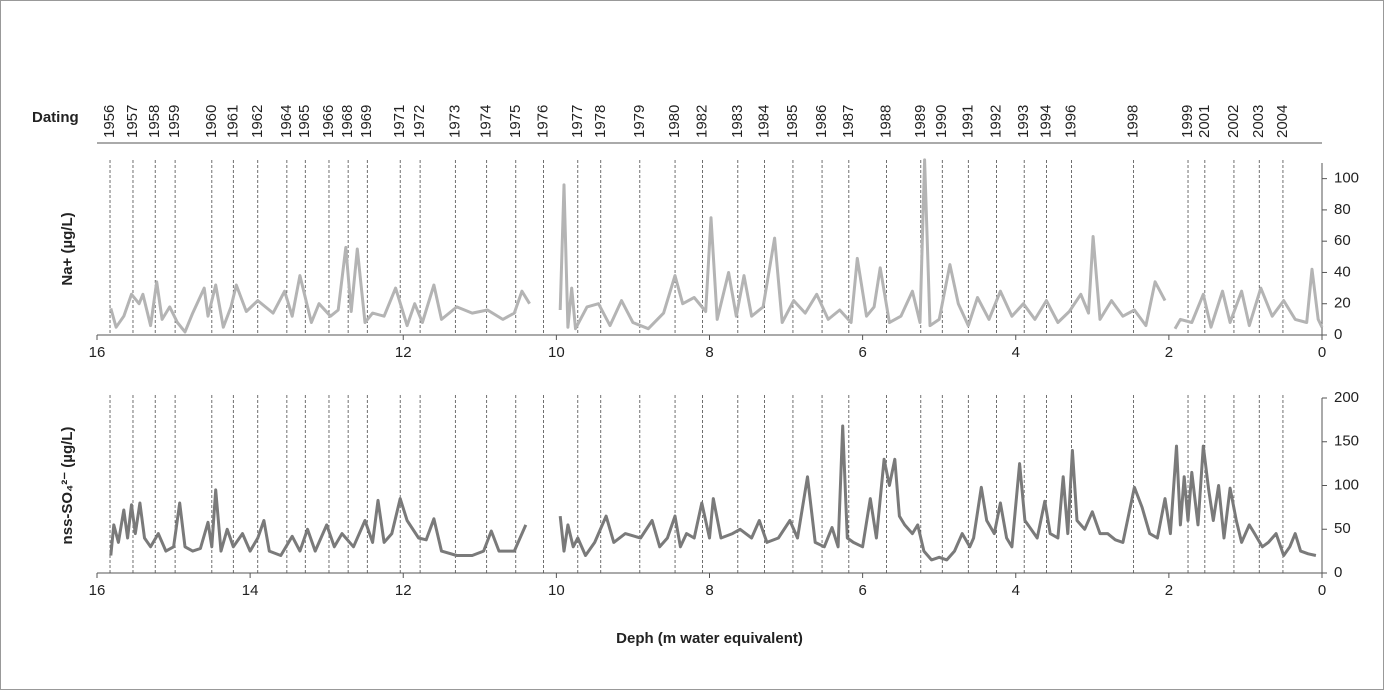 This screenshot has height=690, width=1384. Describe the element at coordinates (1023, 121) in the screenshot. I see `year-label: 1993` at that location.